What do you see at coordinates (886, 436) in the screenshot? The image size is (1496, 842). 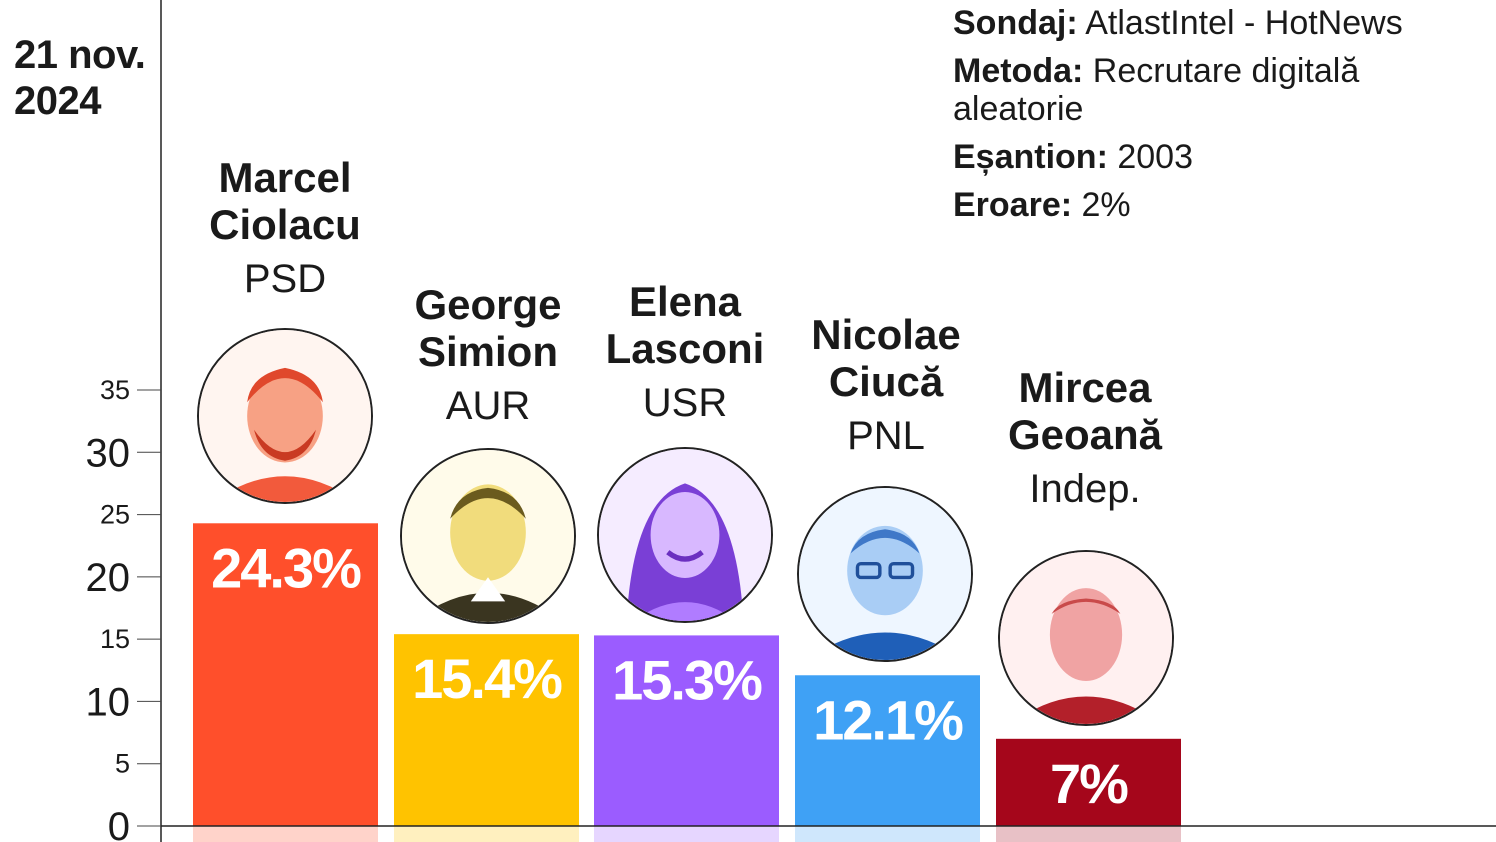 I see `party-label: PNL` at bounding box center [886, 436].